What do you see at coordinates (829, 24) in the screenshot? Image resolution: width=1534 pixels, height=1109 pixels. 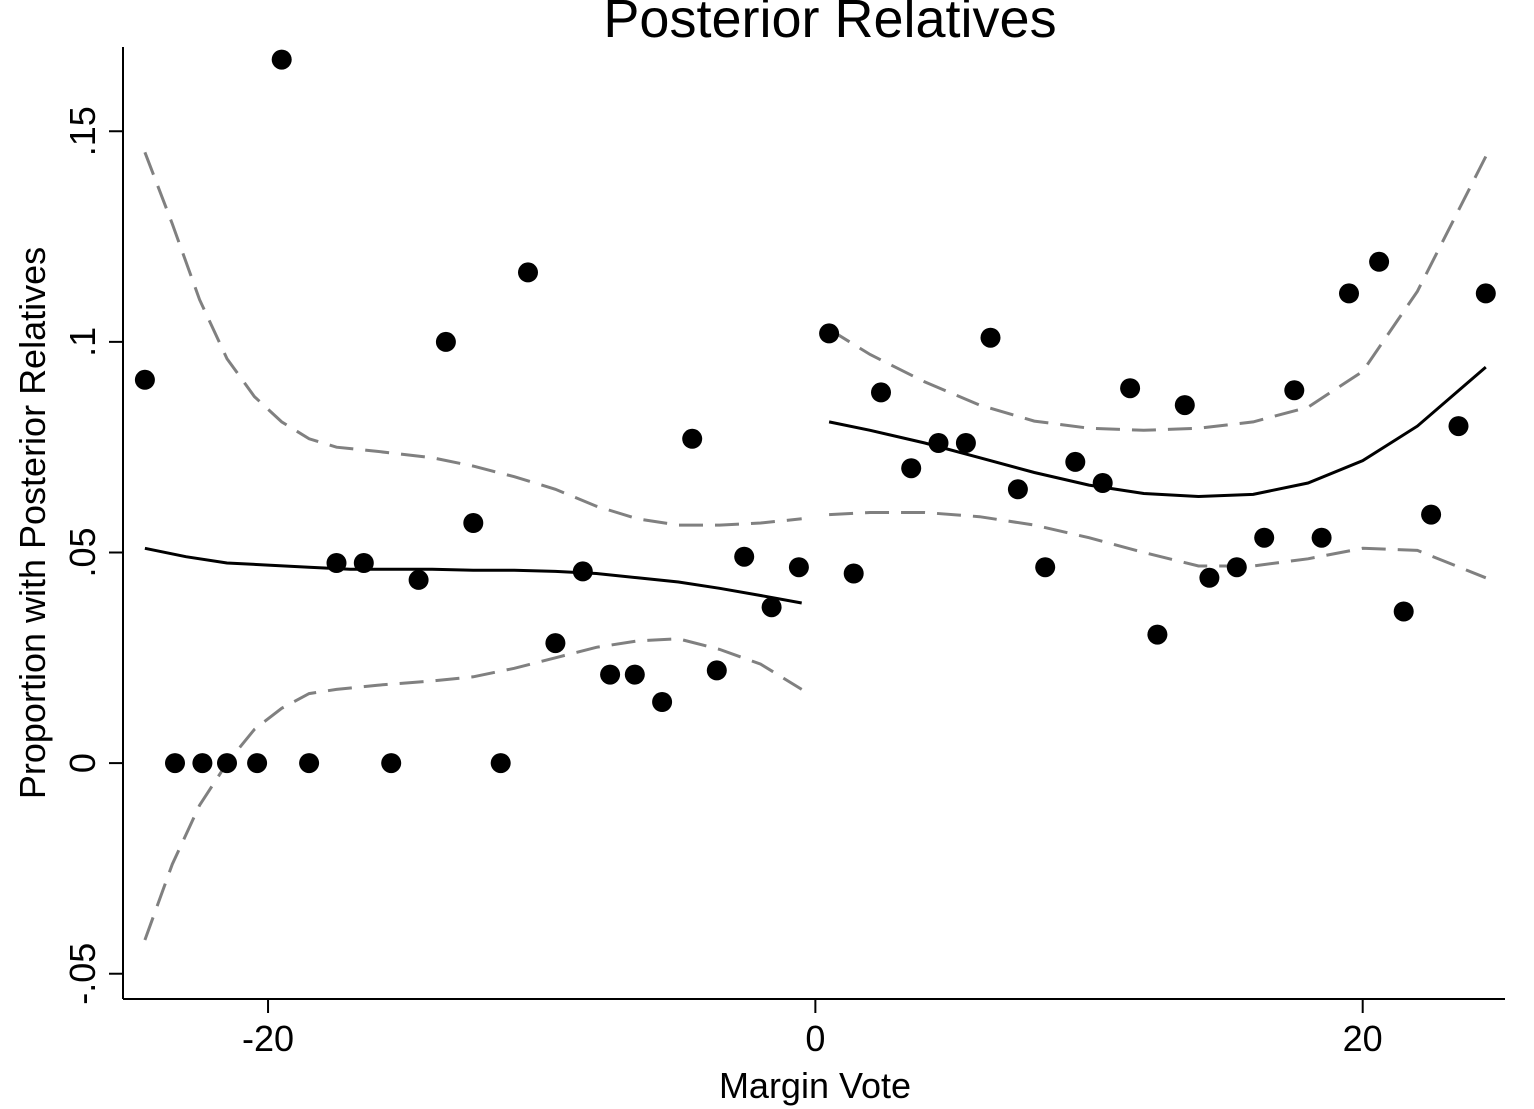 I see `chart-title: Posterior Relatives` at bounding box center [829, 24].